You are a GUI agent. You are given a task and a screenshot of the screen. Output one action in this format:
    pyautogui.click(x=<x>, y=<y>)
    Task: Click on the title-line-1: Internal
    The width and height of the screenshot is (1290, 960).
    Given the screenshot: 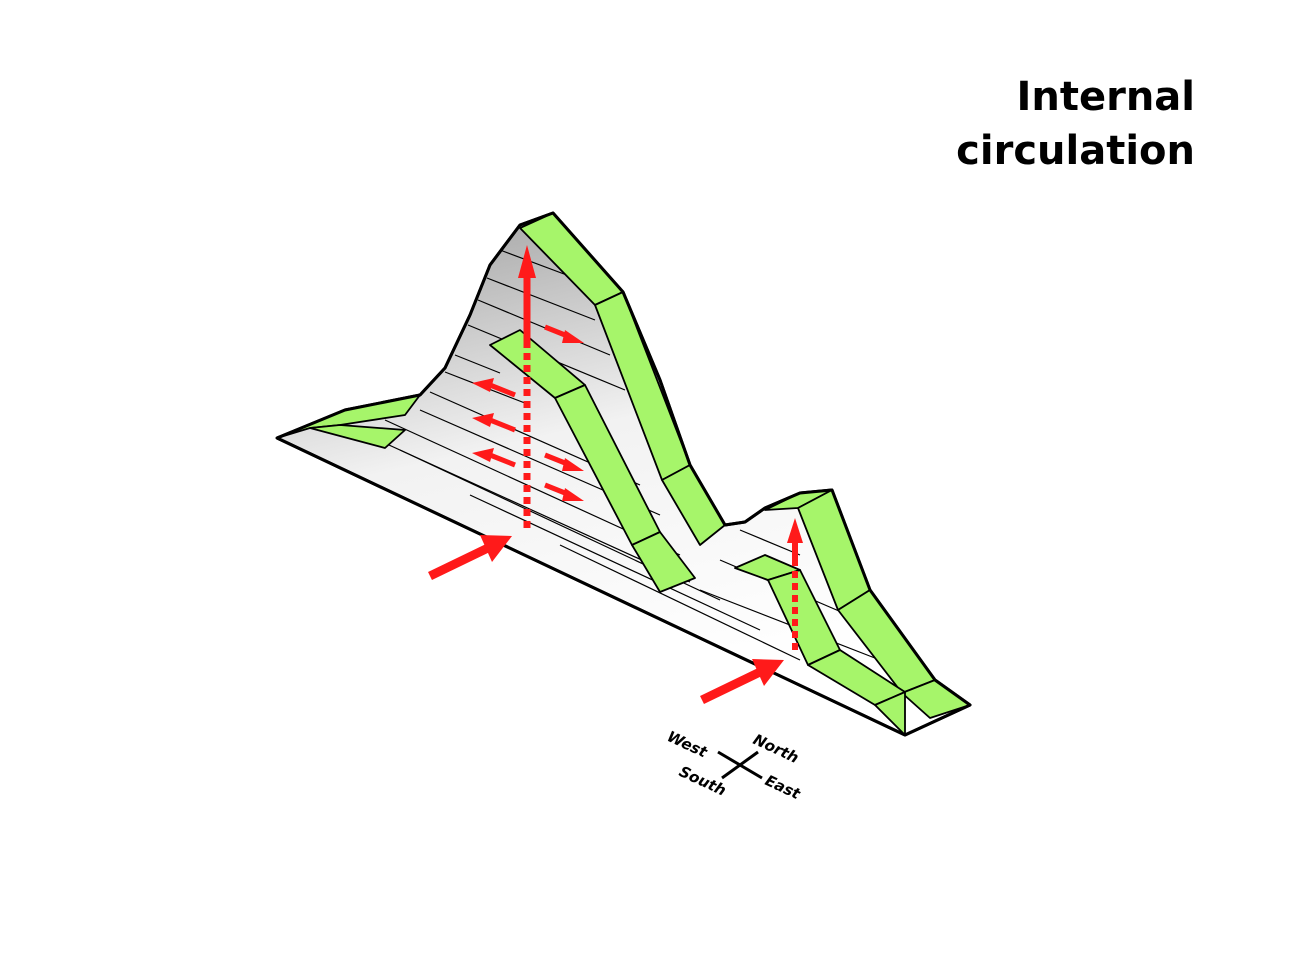 What is the action you would take?
    pyautogui.click(x=1105, y=97)
    